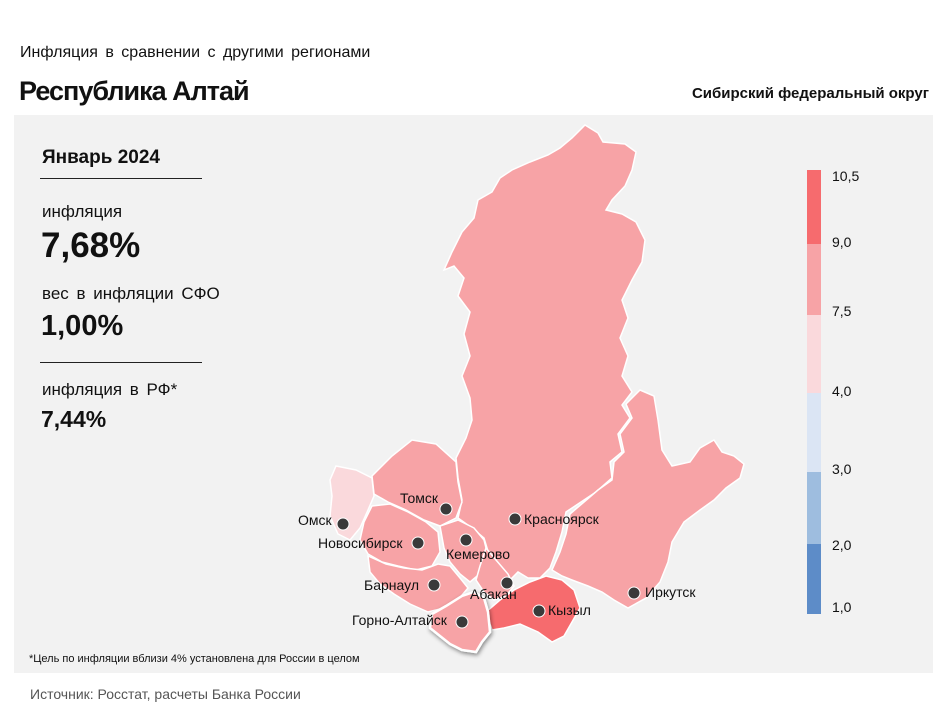 Image resolution: width=950 pixels, height=713 pixels. I want to click on divider-top, so click(121, 178).